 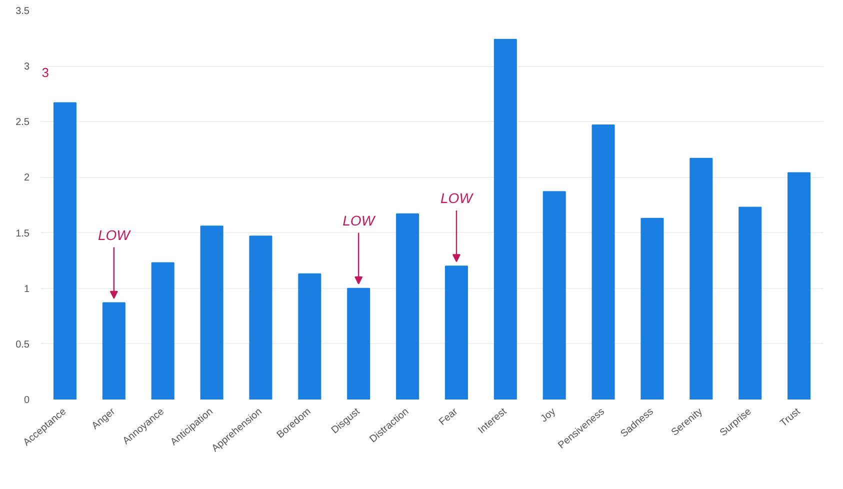 What do you see at coordinates (23, 234) in the screenshot?
I see `y-tick-label: 1.5` at bounding box center [23, 234].